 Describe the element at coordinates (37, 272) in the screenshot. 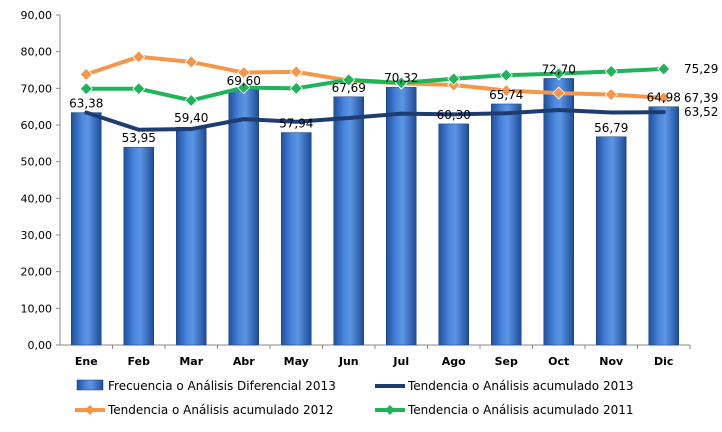

I see `y-tick-label: 20,00` at that location.